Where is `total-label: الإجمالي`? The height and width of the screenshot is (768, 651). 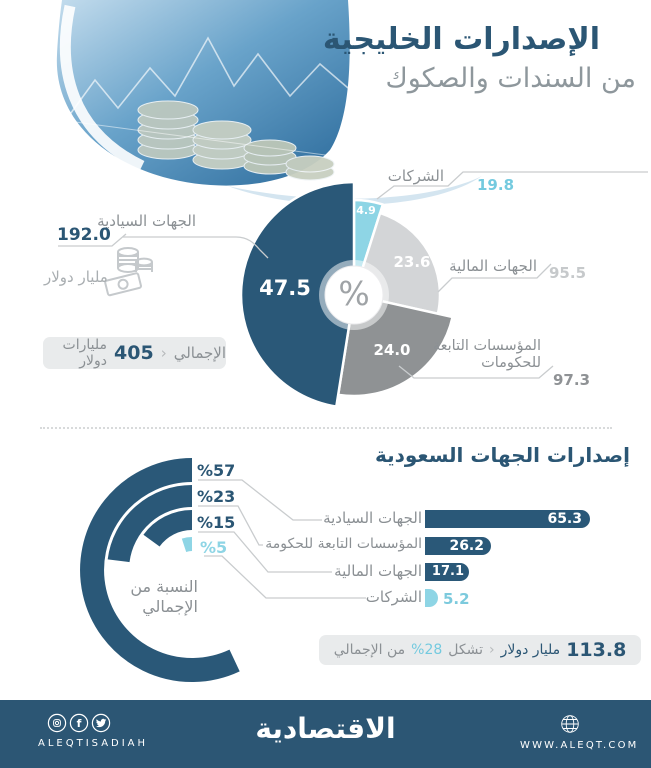 total-label: الإجمالي is located at coordinates (199, 353).